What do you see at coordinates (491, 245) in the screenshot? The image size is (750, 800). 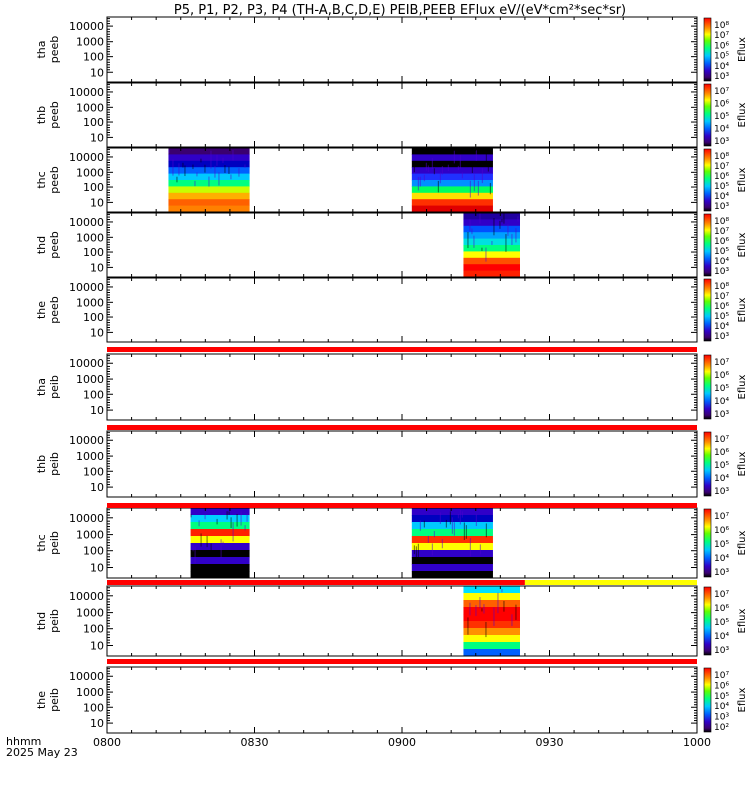 I see `spectrogram-block` at bounding box center [491, 245].